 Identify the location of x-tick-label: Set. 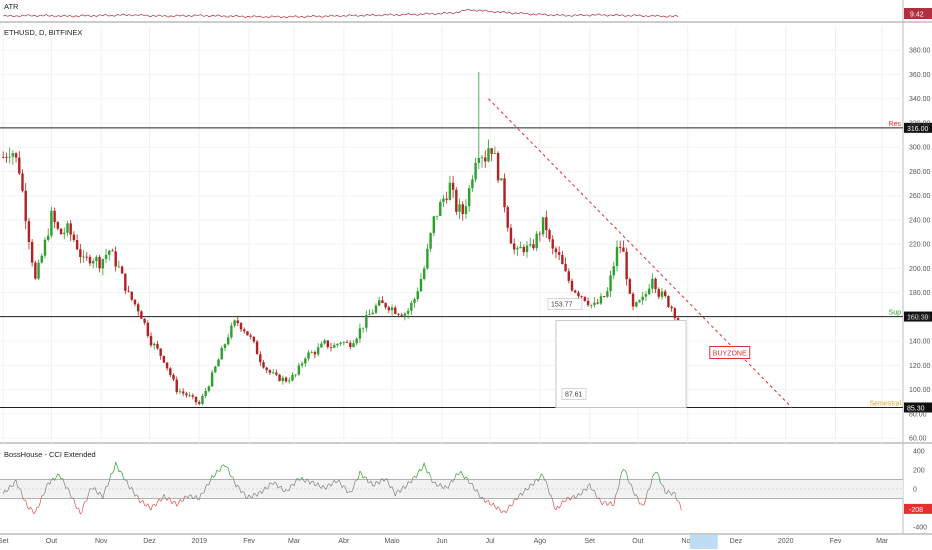
(4, 541).